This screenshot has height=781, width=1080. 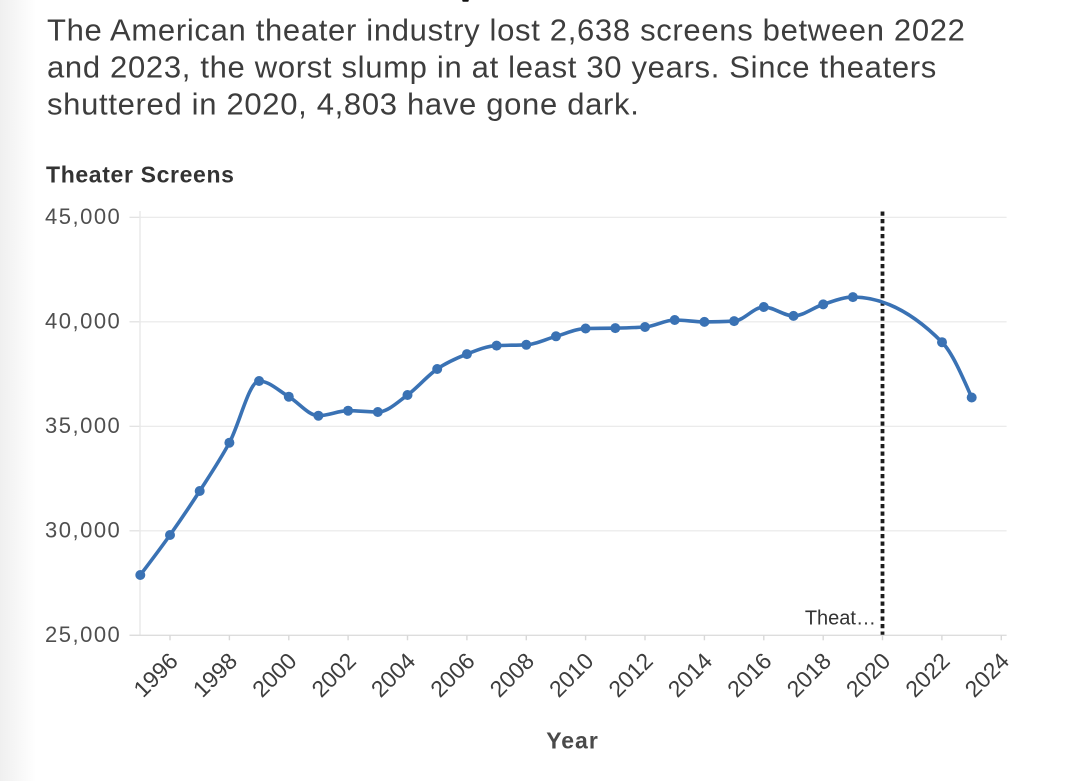 I want to click on svg-text: 2016, so click(x=749, y=675).